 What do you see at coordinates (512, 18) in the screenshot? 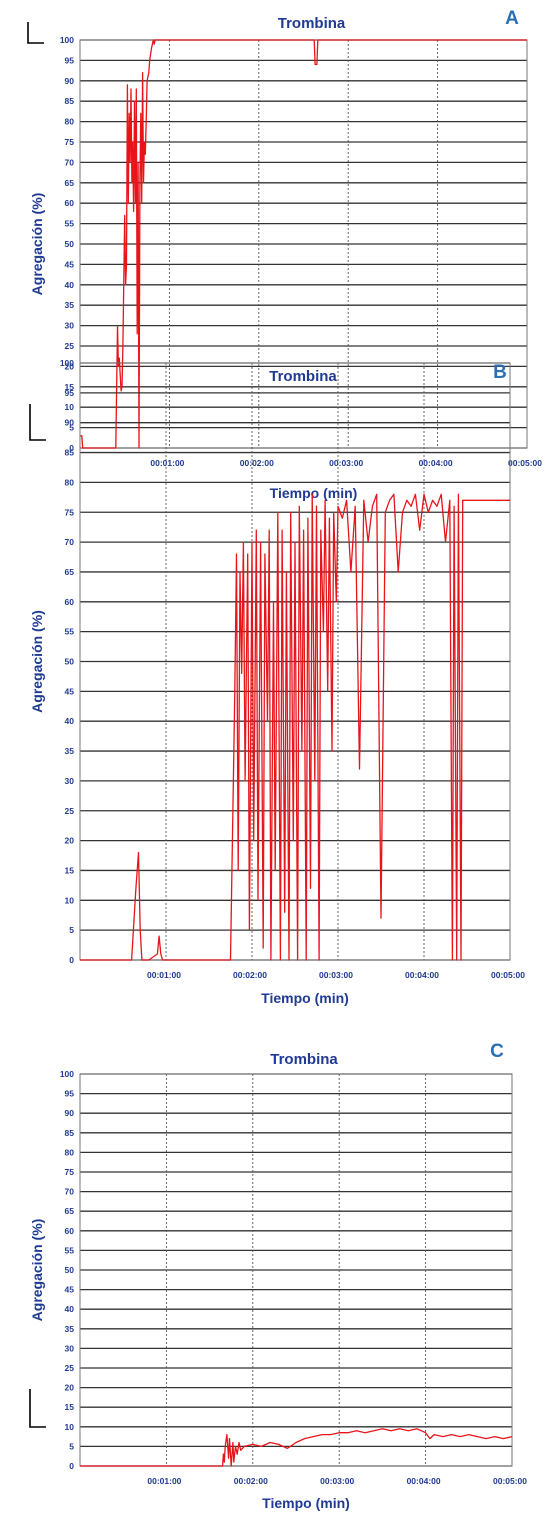
I see `panel-letter: A` at bounding box center [512, 18].